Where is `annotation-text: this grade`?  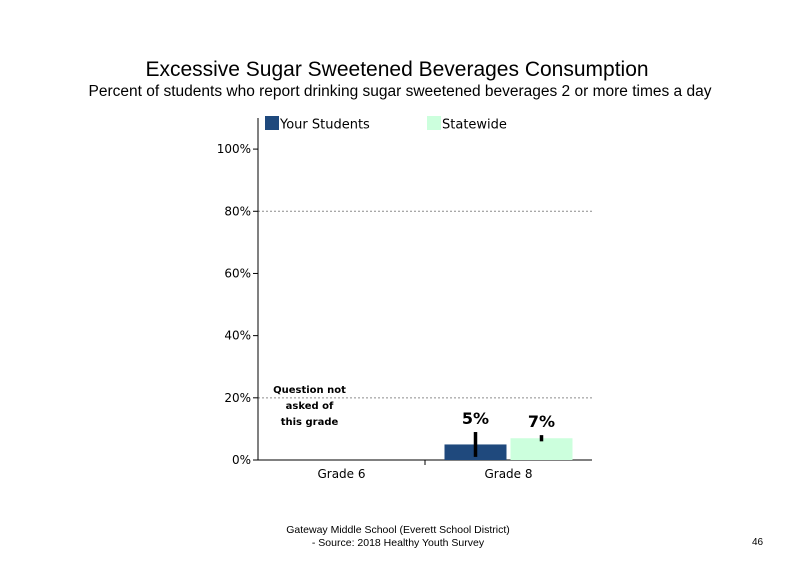
annotation-text: this grade is located at coordinates (310, 422).